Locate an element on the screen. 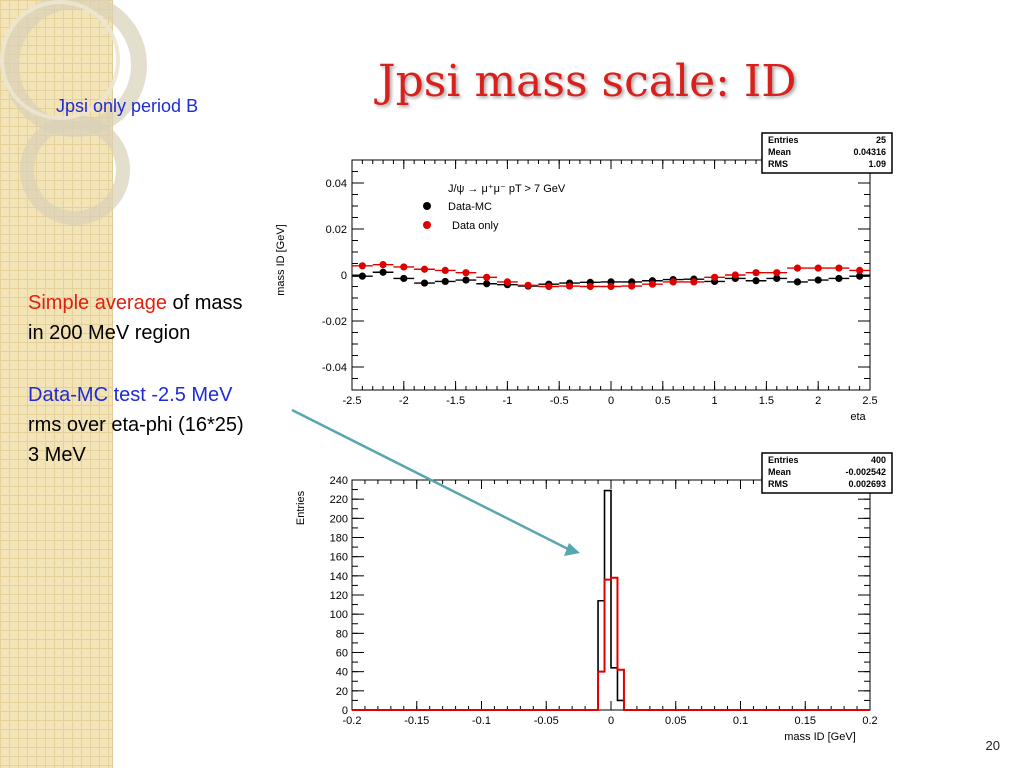 Image resolution: width=1024 pixels, height=768 pixels. y-tick-label: -0.04 is located at coordinates (334, 368).